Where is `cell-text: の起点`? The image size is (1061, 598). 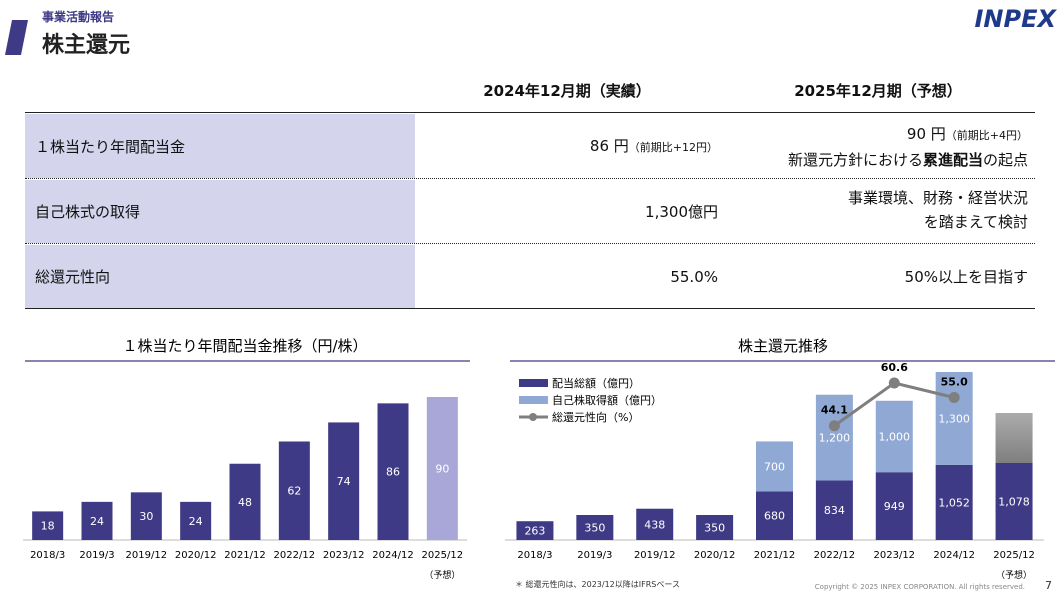
cell-text: の起点 is located at coordinates (1005, 160).